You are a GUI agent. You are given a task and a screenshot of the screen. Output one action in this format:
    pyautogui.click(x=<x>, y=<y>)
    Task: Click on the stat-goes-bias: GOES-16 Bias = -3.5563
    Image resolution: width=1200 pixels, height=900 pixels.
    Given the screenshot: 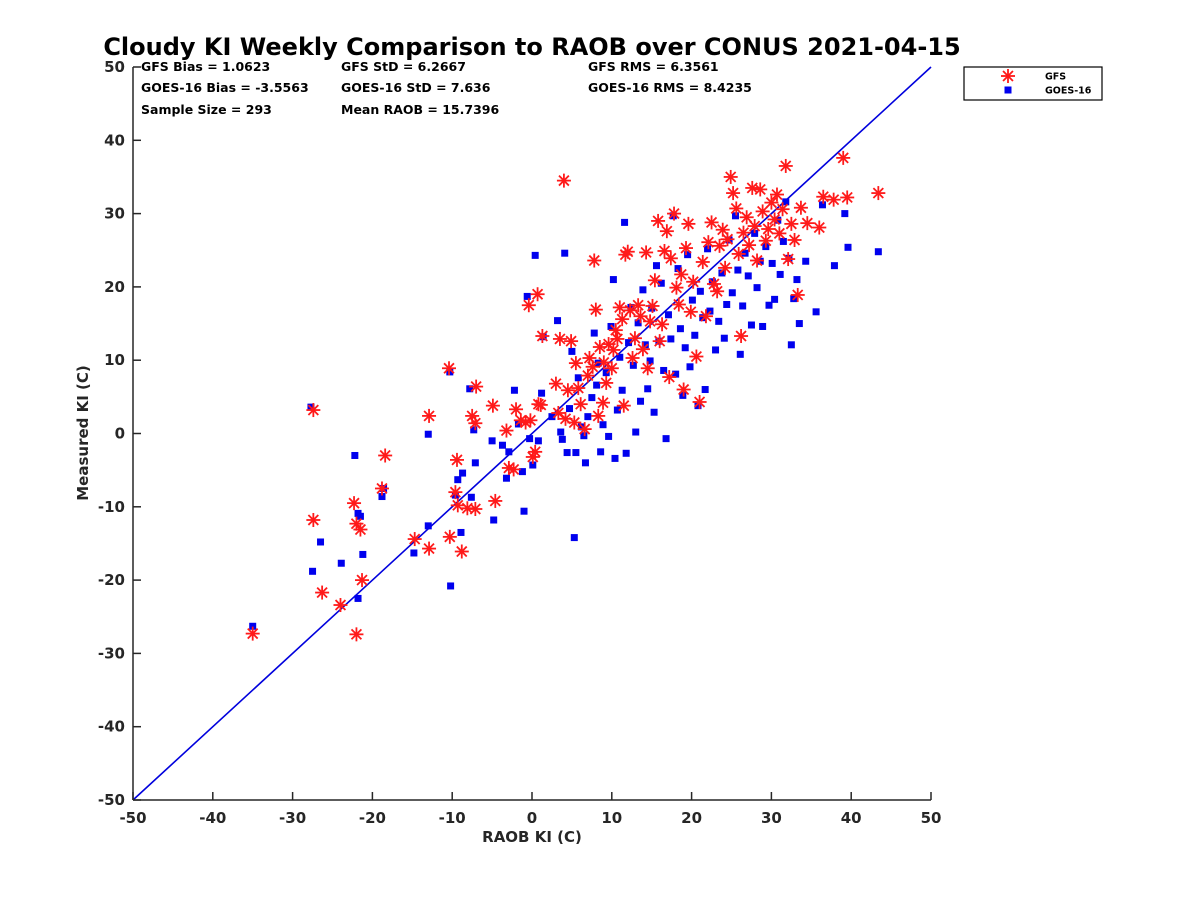 What is the action you would take?
    pyautogui.click(x=225, y=87)
    